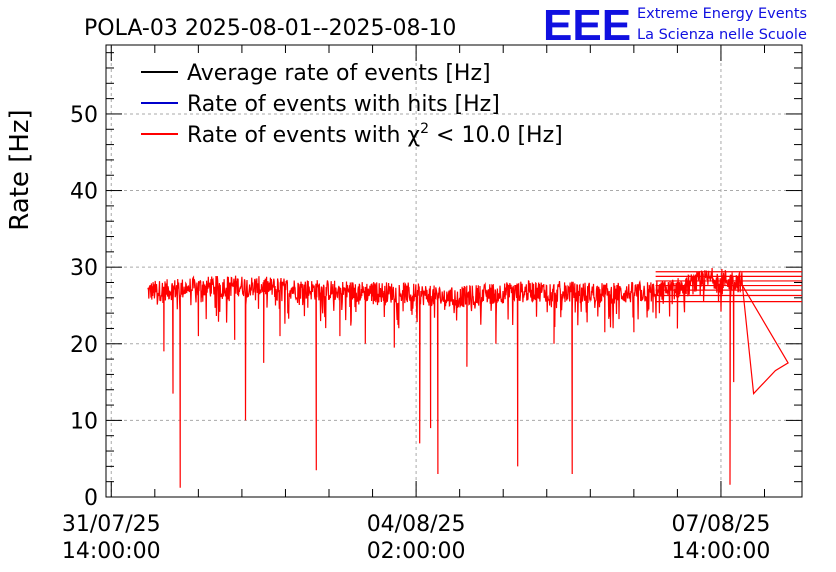  I want to click on chart-title: POLA-03 2025-08-01--2025-08-10, so click(270, 28).